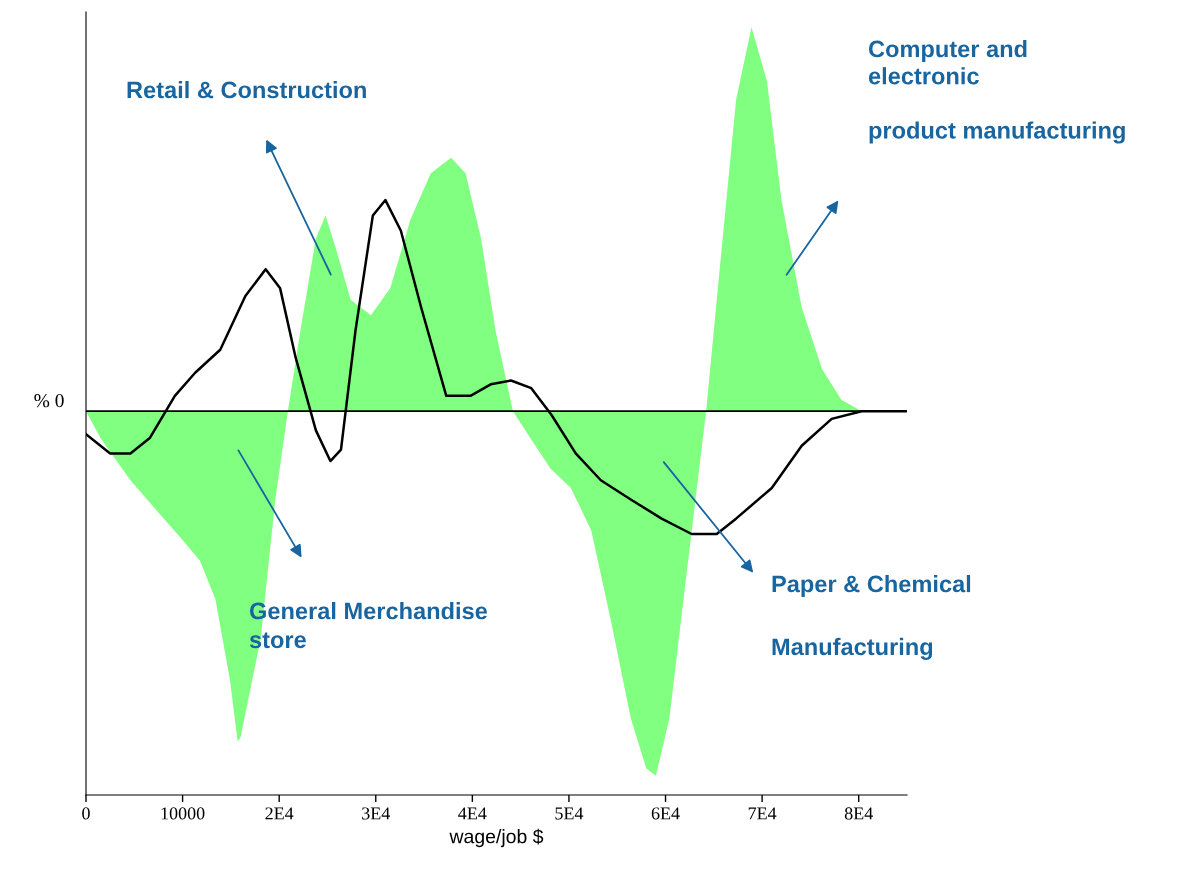  Describe the element at coordinates (279, 813) in the screenshot. I see `x-tick-label: 2E4` at that location.